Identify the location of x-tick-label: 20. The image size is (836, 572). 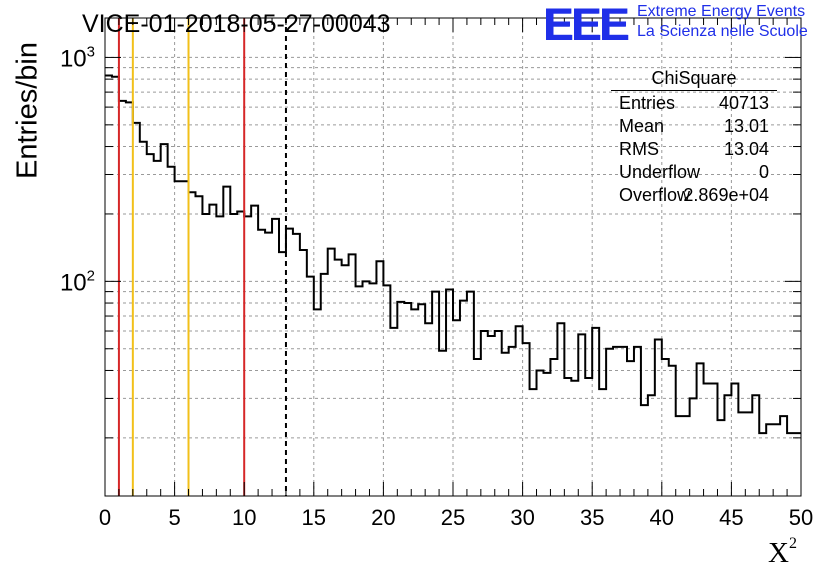
(383, 517).